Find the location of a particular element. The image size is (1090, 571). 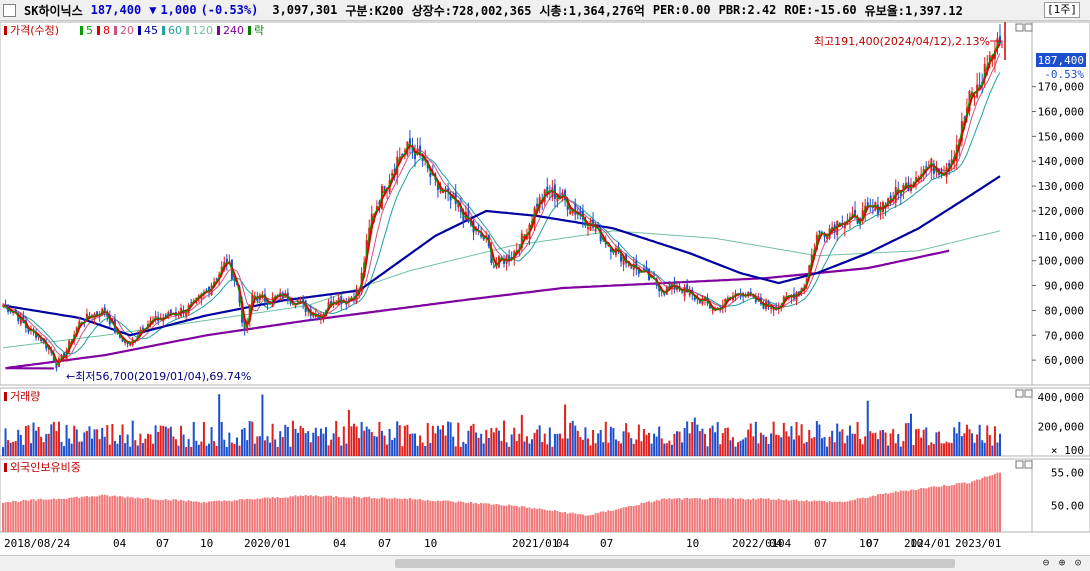

roe-value: ROE:-15.60 is located at coordinates (820, 10).